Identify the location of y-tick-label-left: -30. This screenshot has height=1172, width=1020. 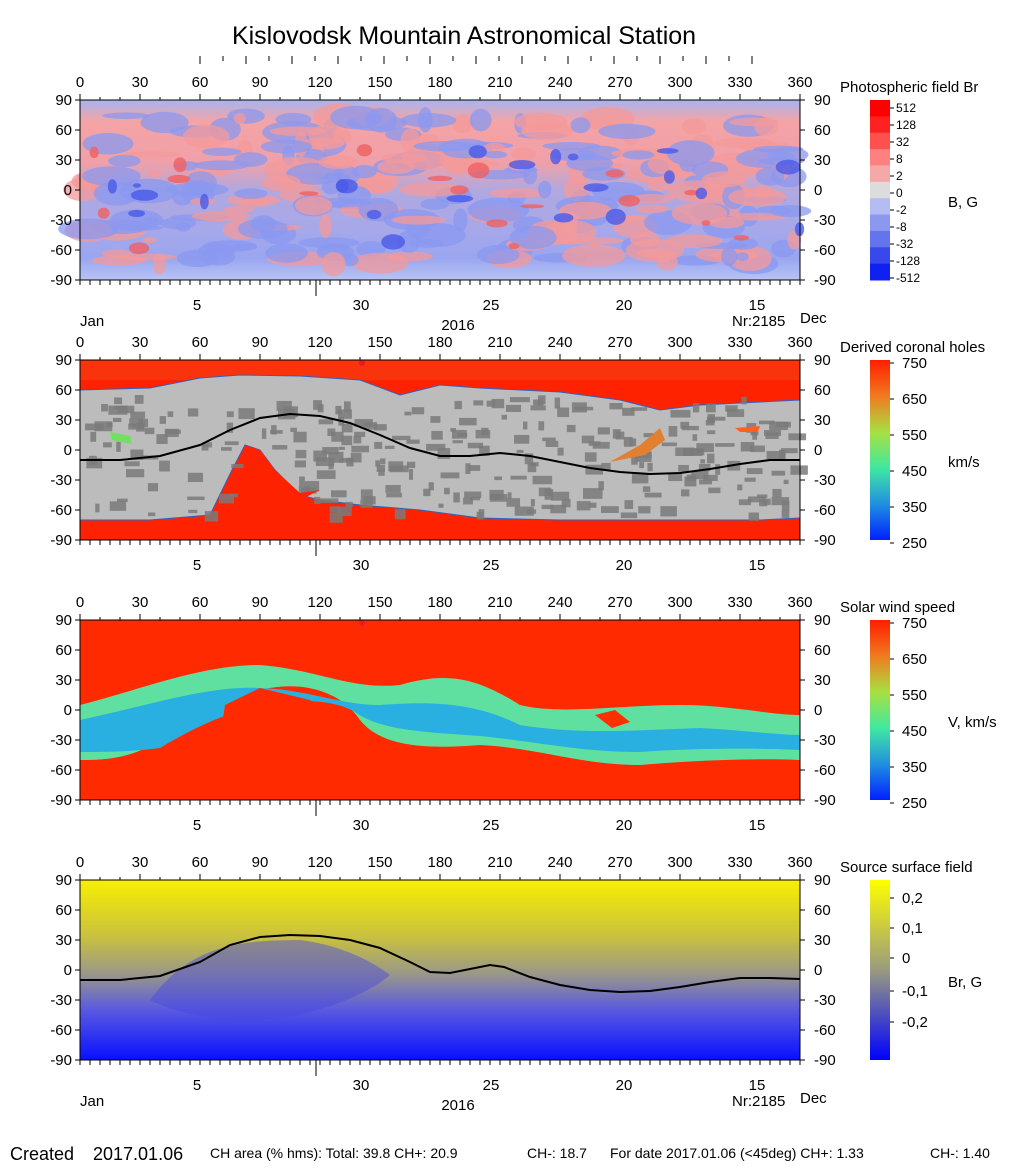
(61, 740).